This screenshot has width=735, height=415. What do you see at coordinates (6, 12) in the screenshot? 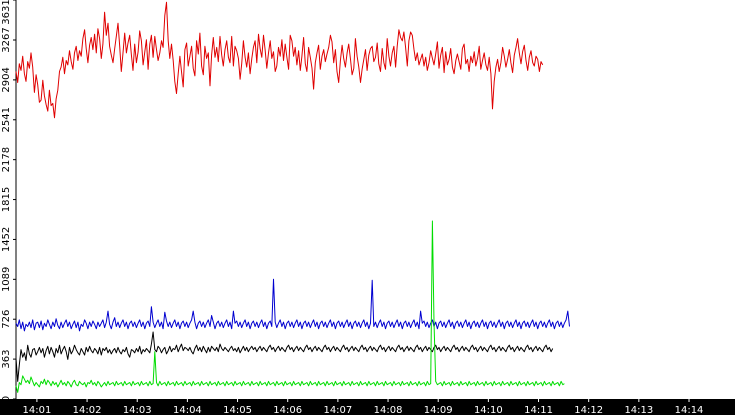
I see `y-tick-label: 3631` at bounding box center [6, 12].